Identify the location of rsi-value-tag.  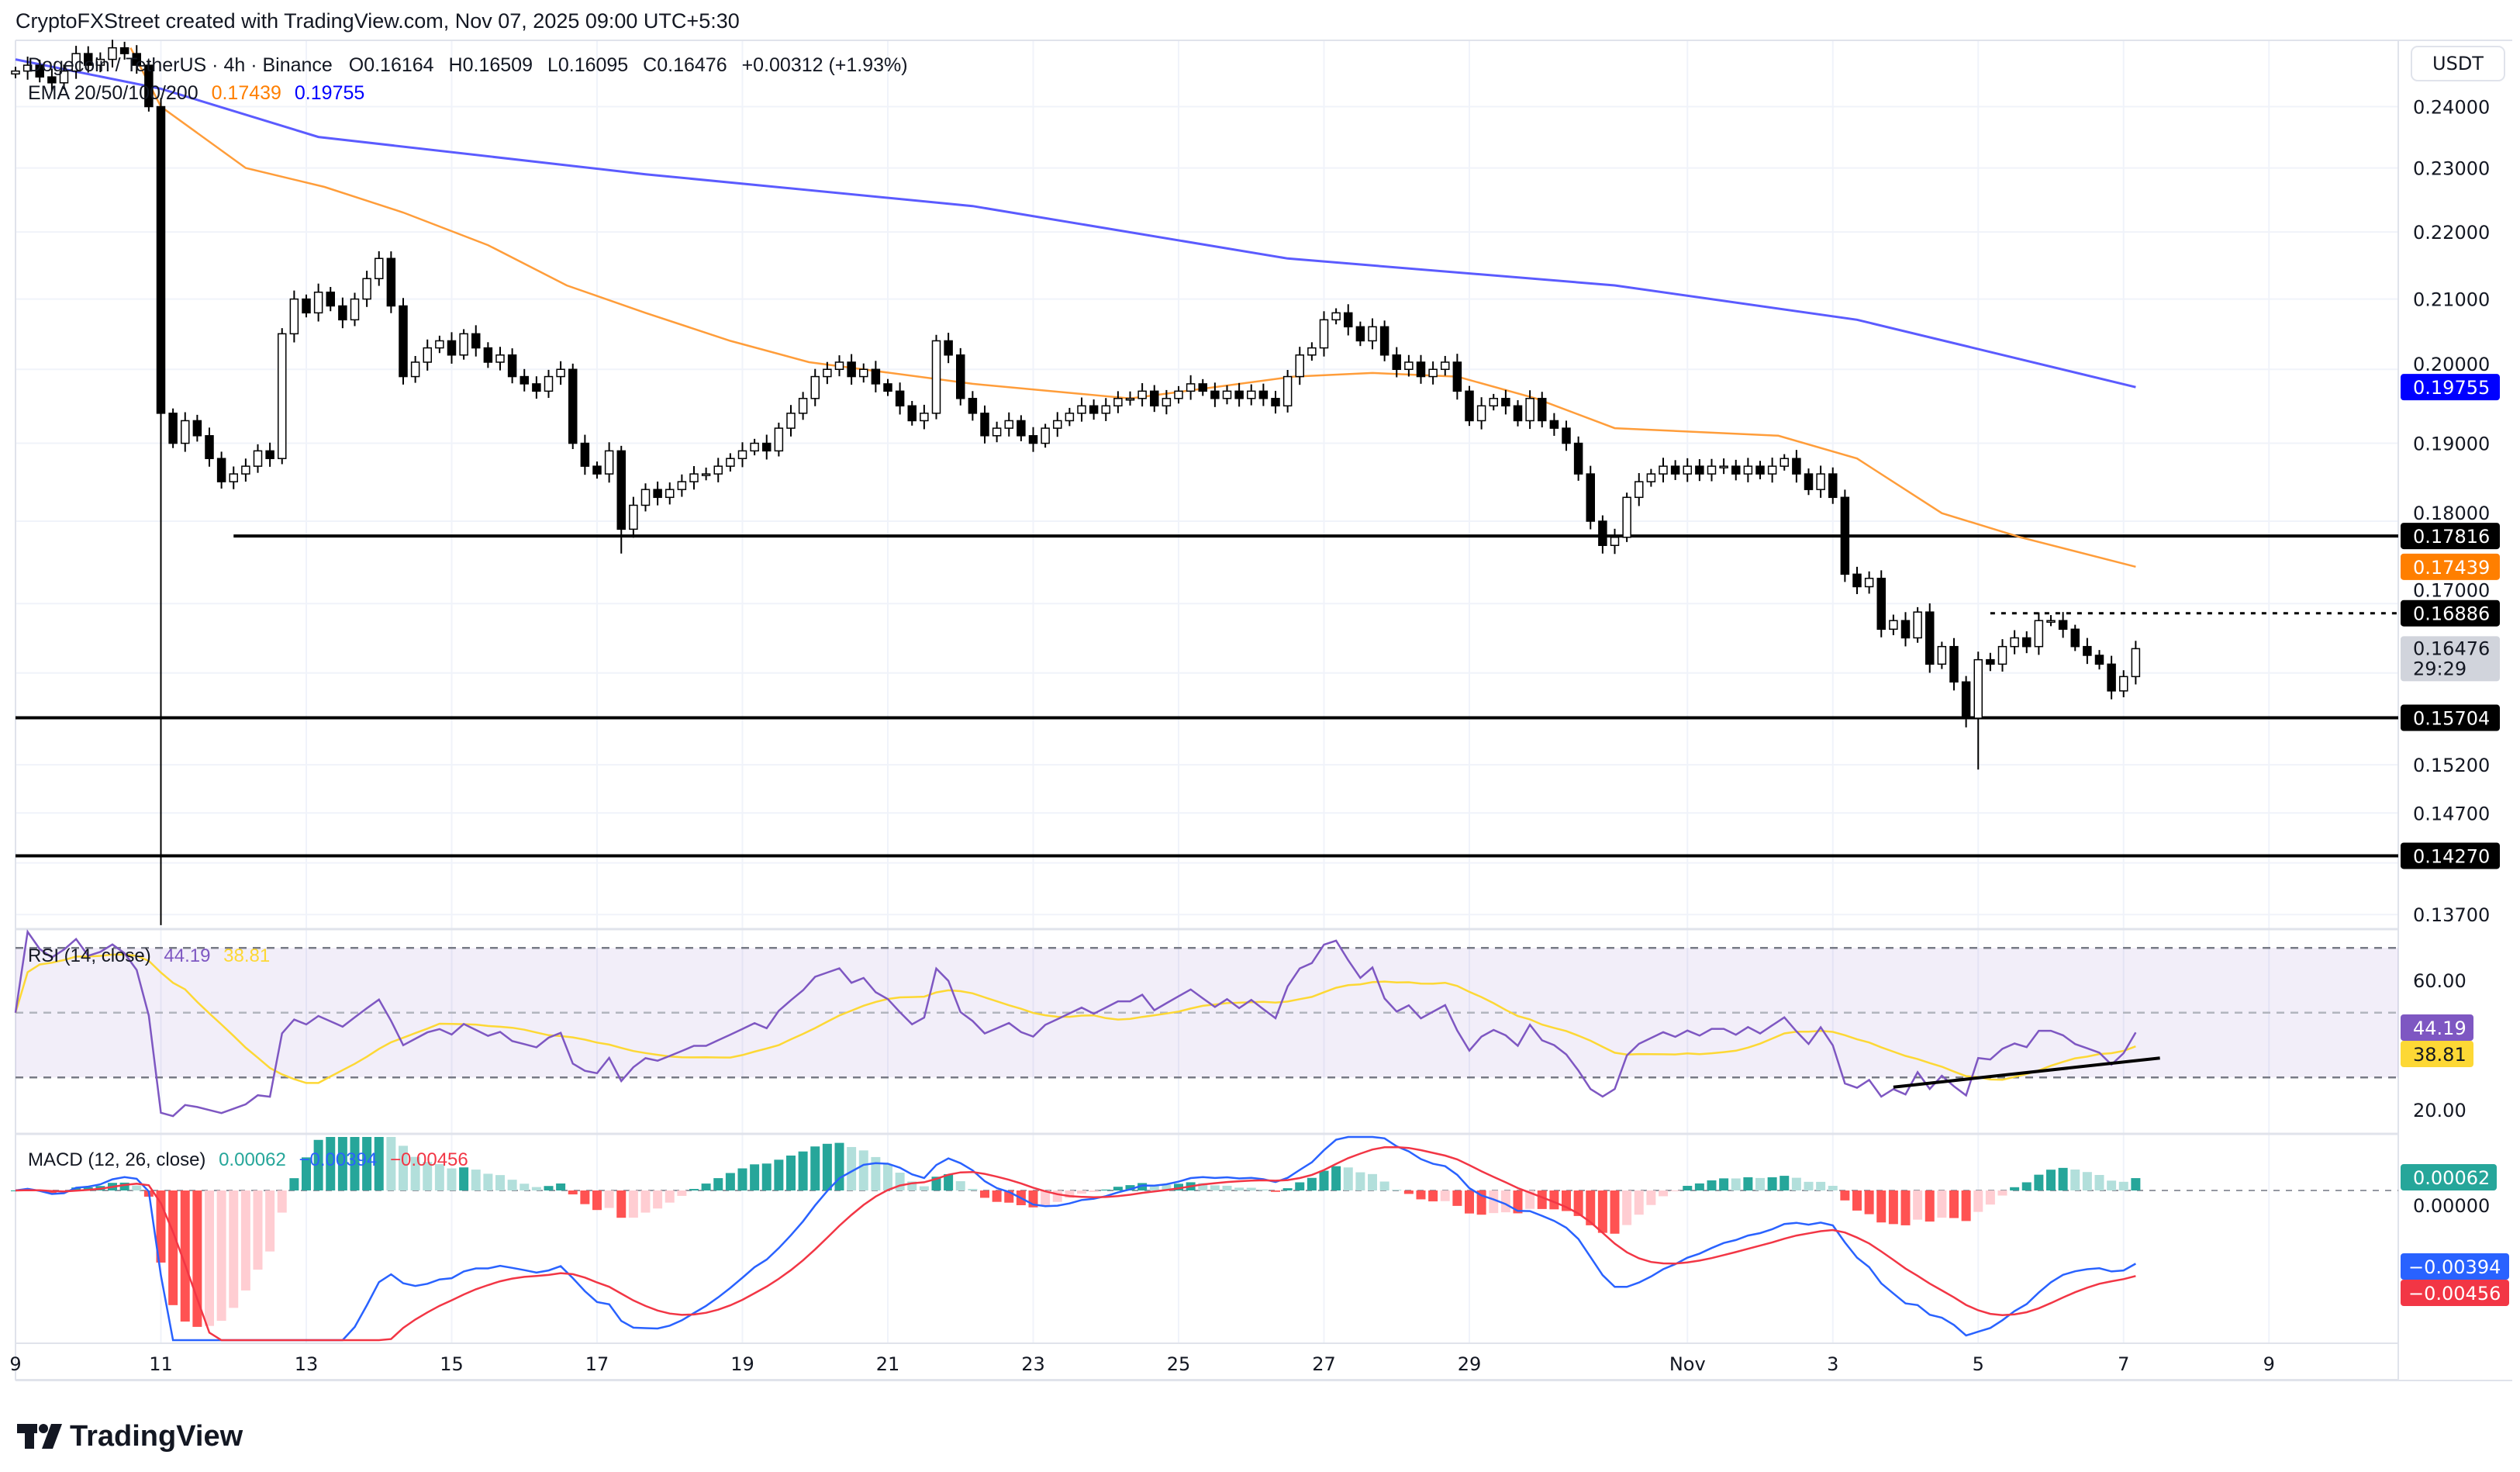
(2437, 1027).